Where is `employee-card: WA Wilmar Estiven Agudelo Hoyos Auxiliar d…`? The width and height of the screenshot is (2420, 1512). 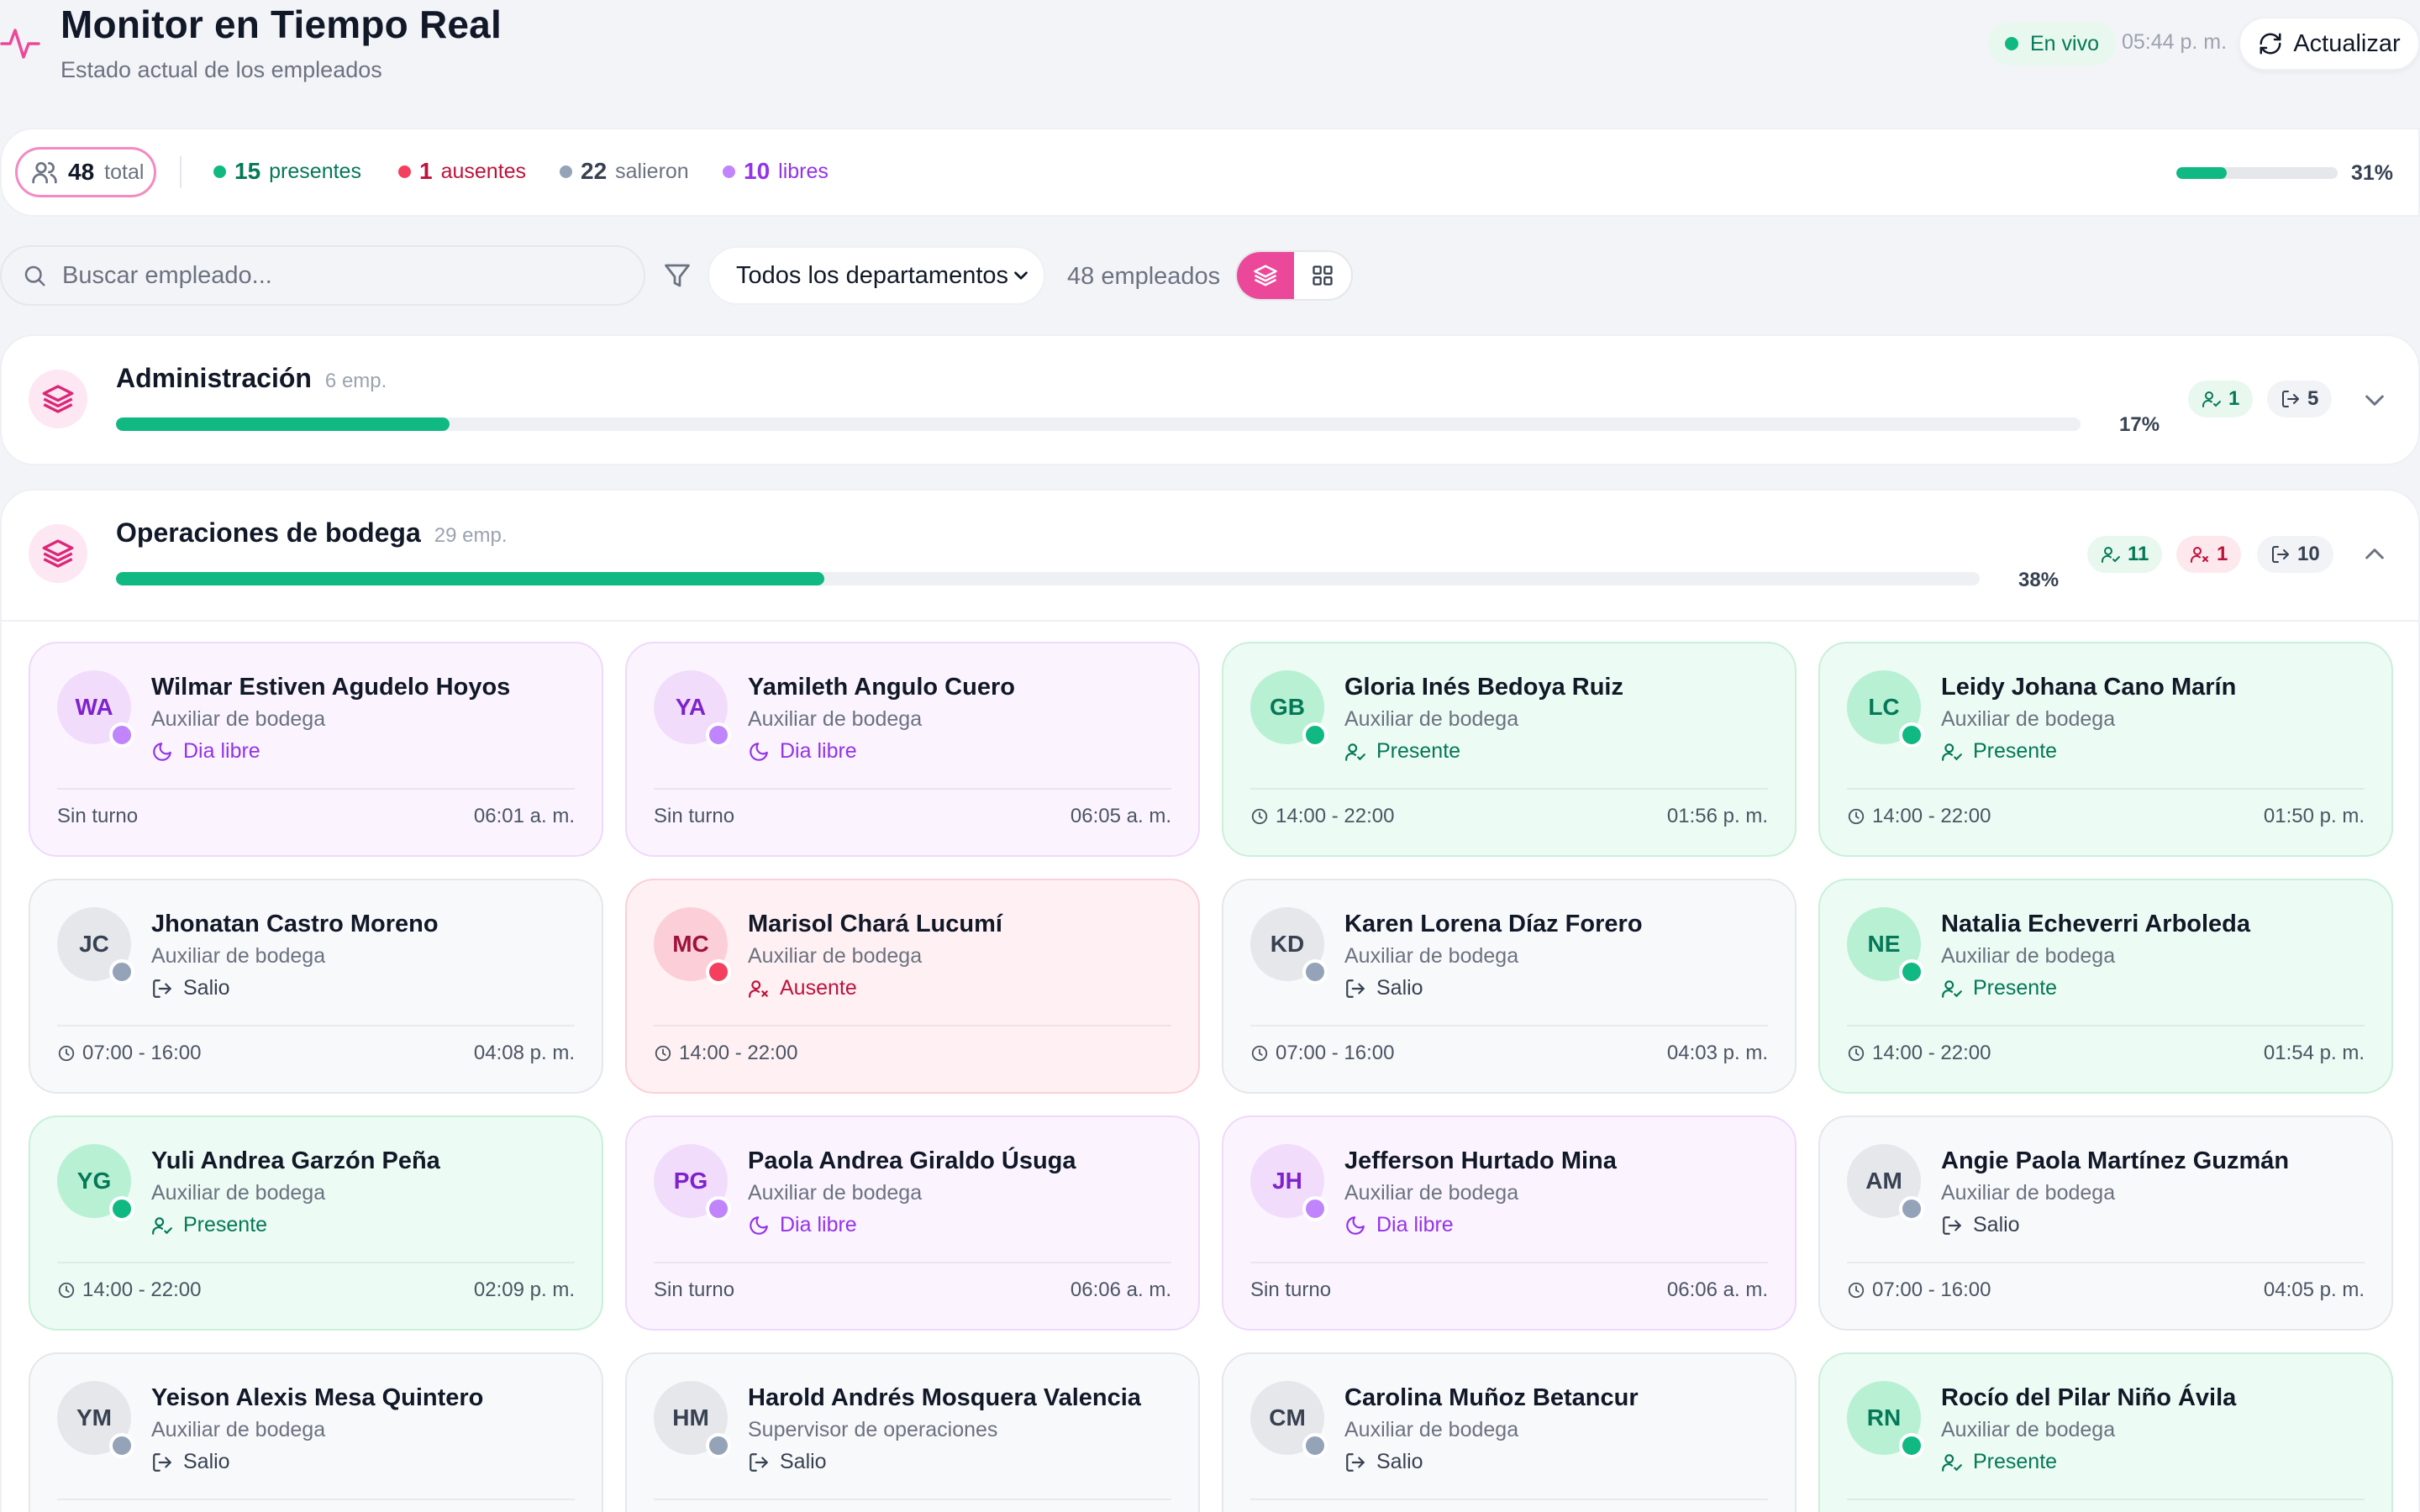 employee-card: WA Wilmar Estiven Agudelo Hoyos Auxiliar d… is located at coordinates (316, 749).